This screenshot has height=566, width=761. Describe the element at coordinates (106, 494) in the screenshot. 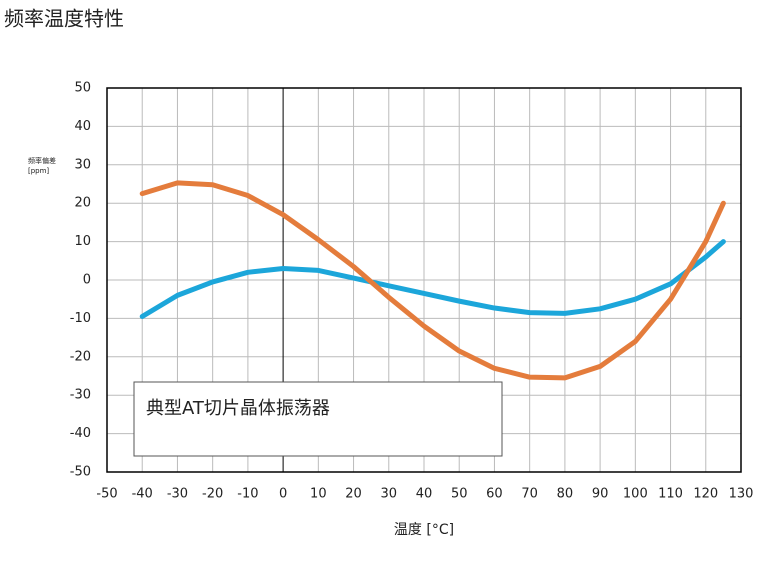

I see `x-tick-label: -50` at that location.